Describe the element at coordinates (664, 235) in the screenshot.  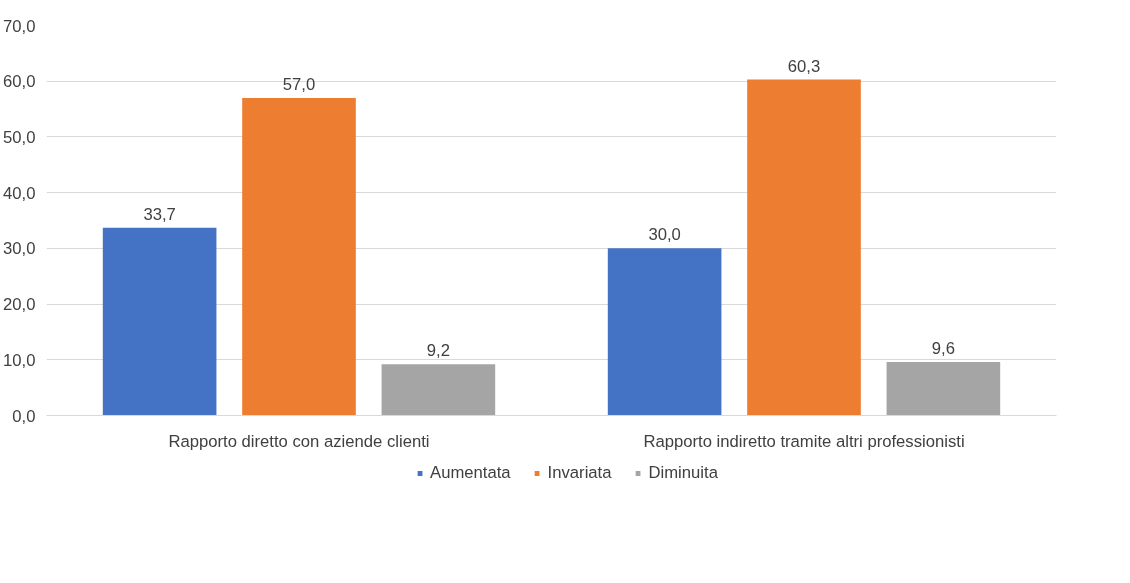
I see `data-label: 30,0` at that location.